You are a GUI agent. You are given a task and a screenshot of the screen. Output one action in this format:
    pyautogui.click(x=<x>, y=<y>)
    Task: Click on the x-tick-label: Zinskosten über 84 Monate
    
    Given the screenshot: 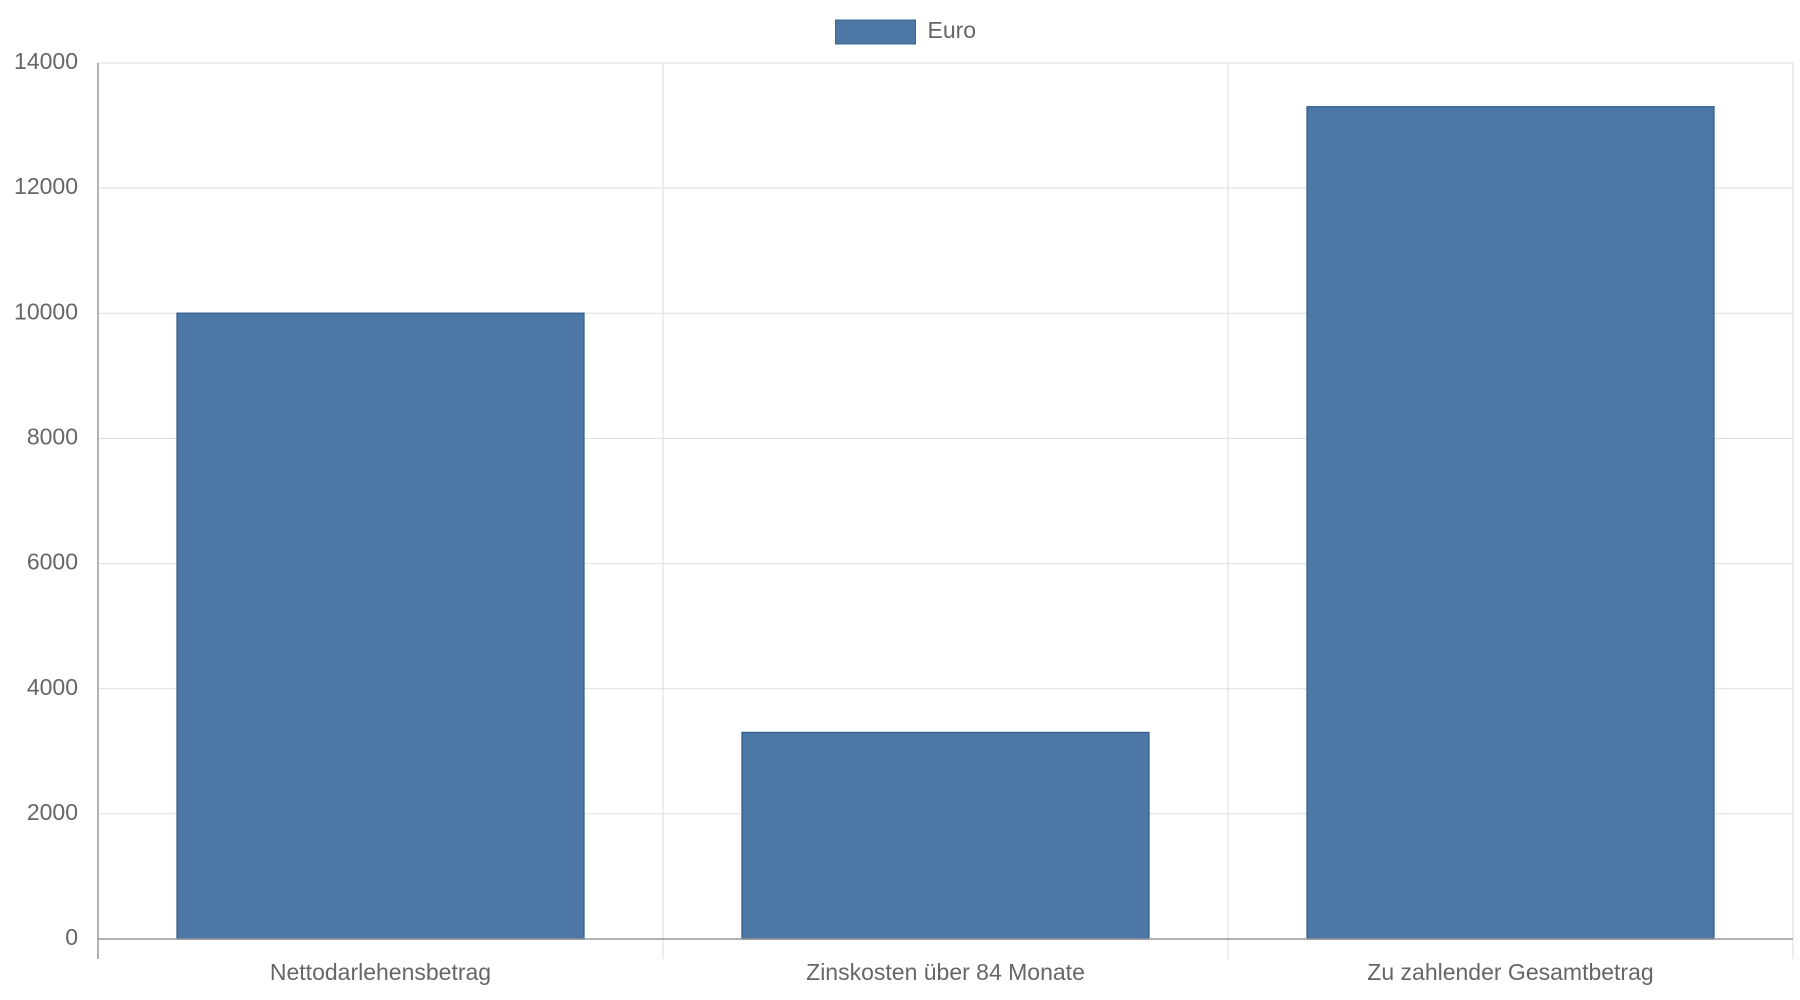 What is the action you would take?
    pyautogui.click(x=945, y=972)
    